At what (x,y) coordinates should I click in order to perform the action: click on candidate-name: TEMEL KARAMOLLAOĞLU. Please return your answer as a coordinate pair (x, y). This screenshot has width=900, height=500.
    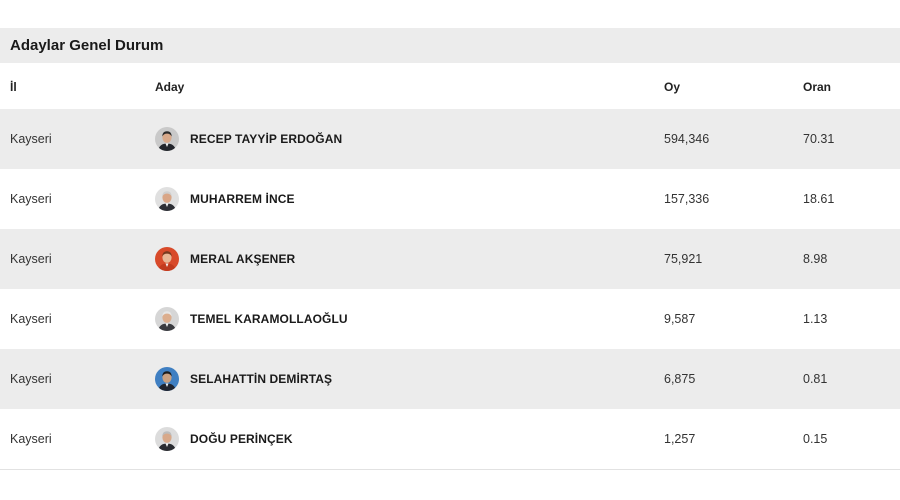
    Looking at the image, I should click on (269, 319).